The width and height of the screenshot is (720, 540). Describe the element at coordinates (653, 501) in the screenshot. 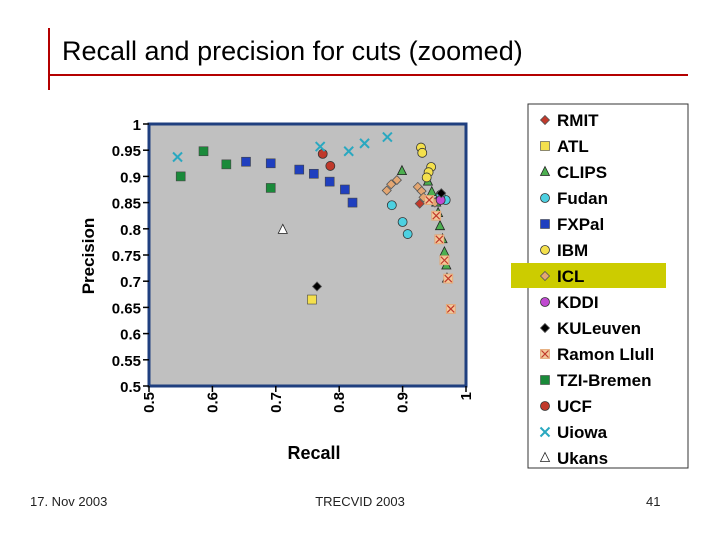

I see `footer-page-number: 41` at that location.